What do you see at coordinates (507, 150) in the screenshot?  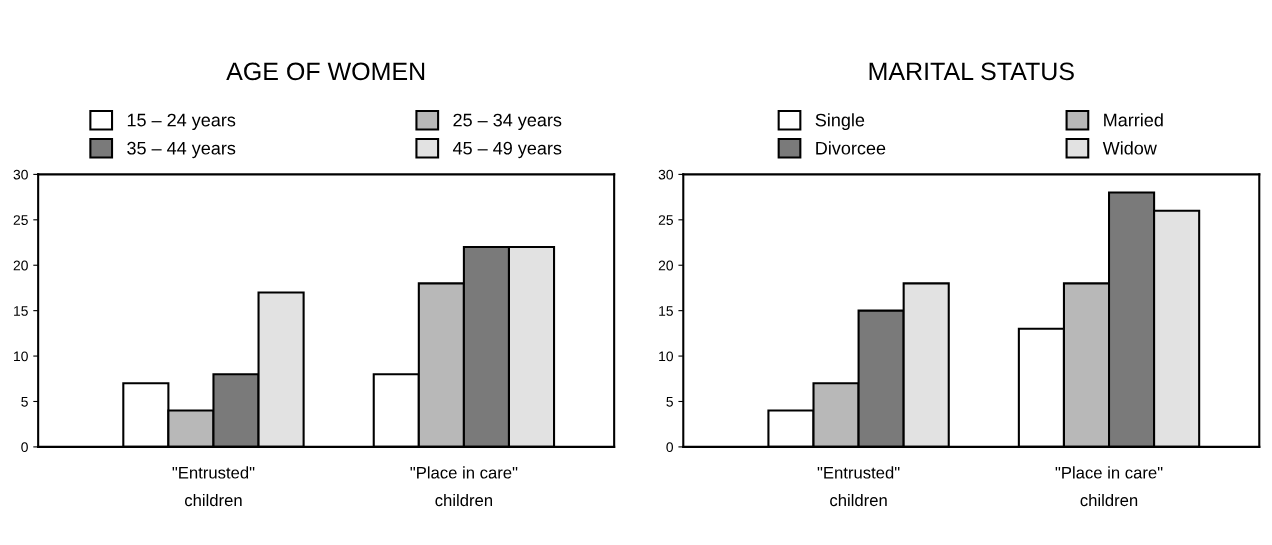 I see `legend-label: 45 – 49 years` at bounding box center [507, 150].